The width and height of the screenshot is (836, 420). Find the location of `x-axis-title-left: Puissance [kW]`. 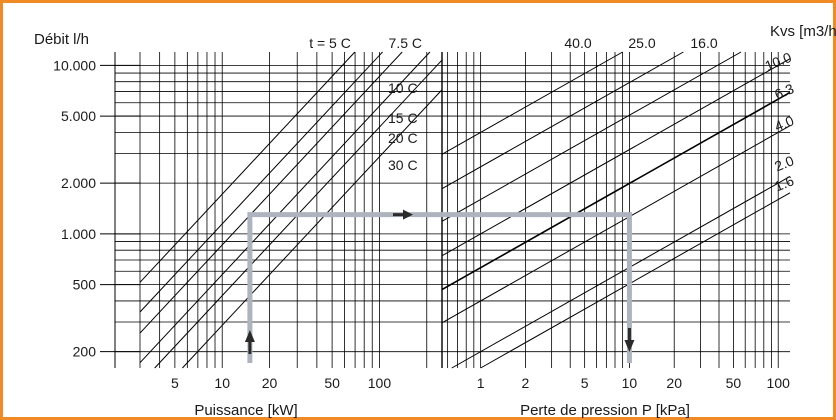

x-axis-title-left: Puissance [kW] is located at coordinates (245, 410).